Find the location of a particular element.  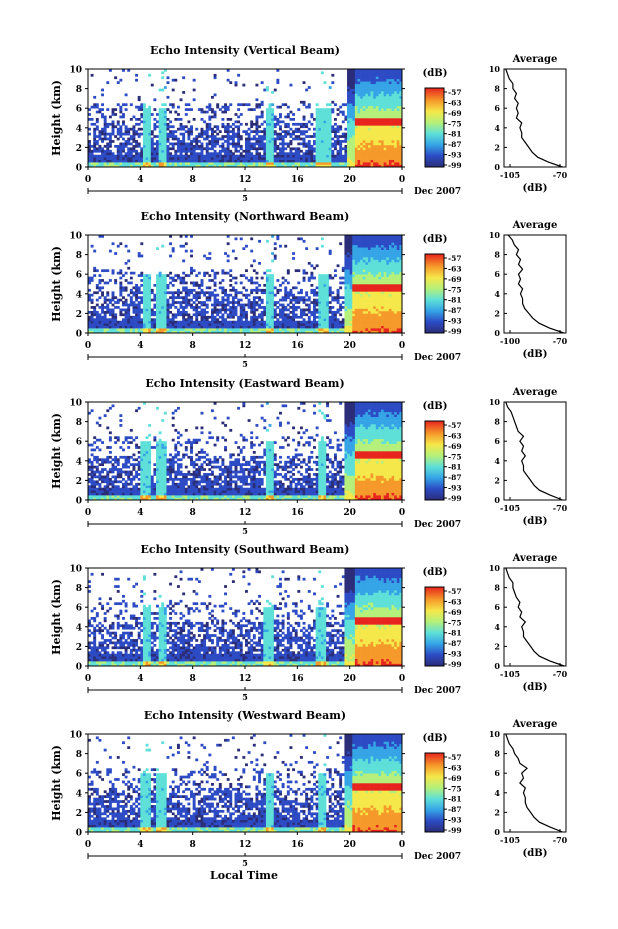

colorbar-tick-label: -93 is located at coordinates (455, 155).